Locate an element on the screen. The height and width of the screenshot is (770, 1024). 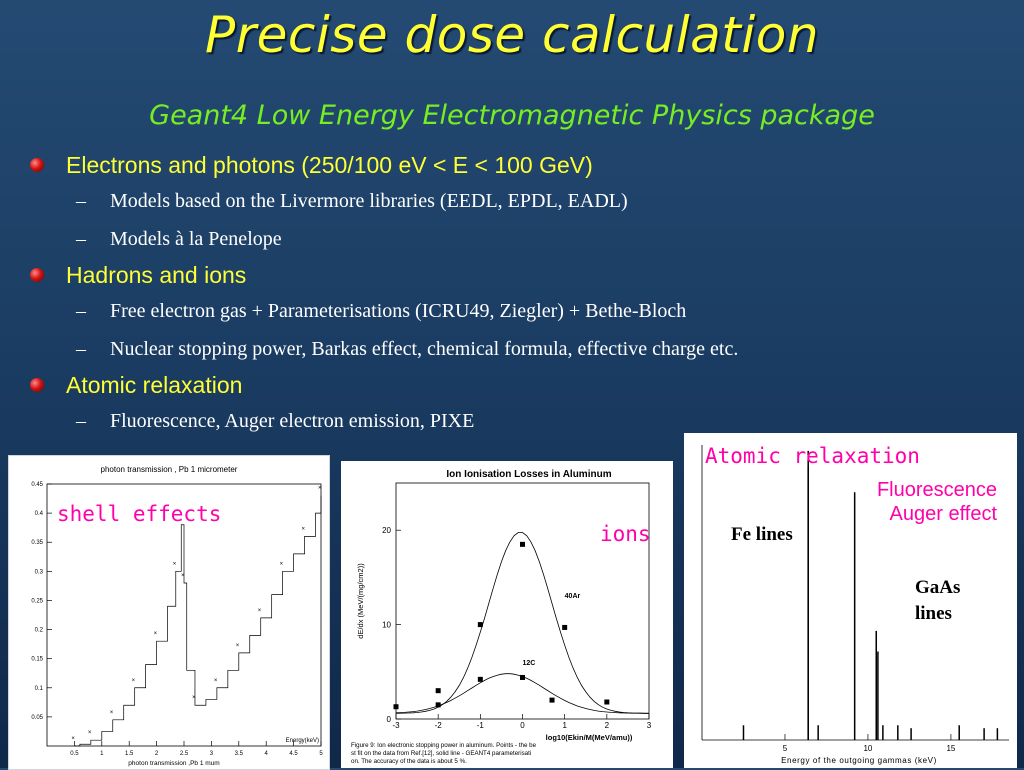
x-tick-label: 4.5 is located at coordinates (293, 754).